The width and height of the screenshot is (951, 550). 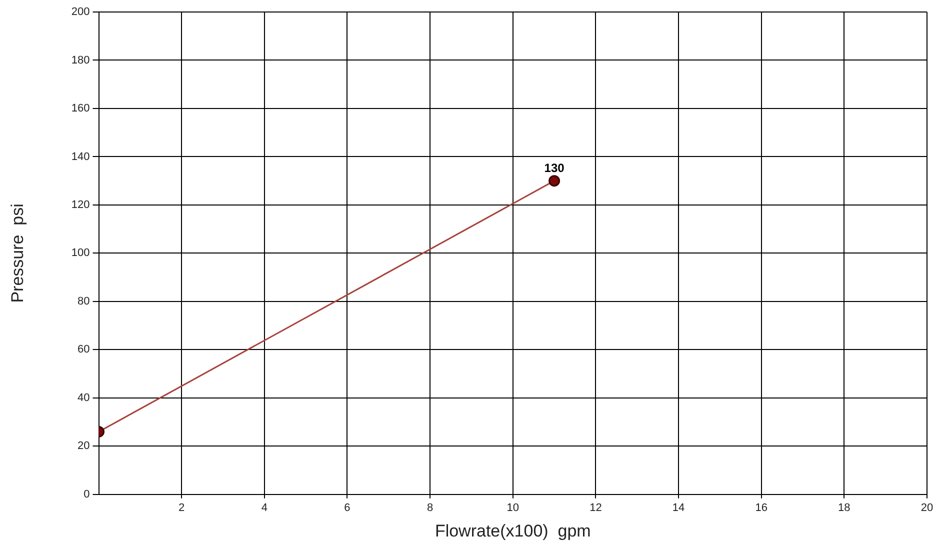 I want to click on x-tick-label: 10, so click(x=512, y=508).